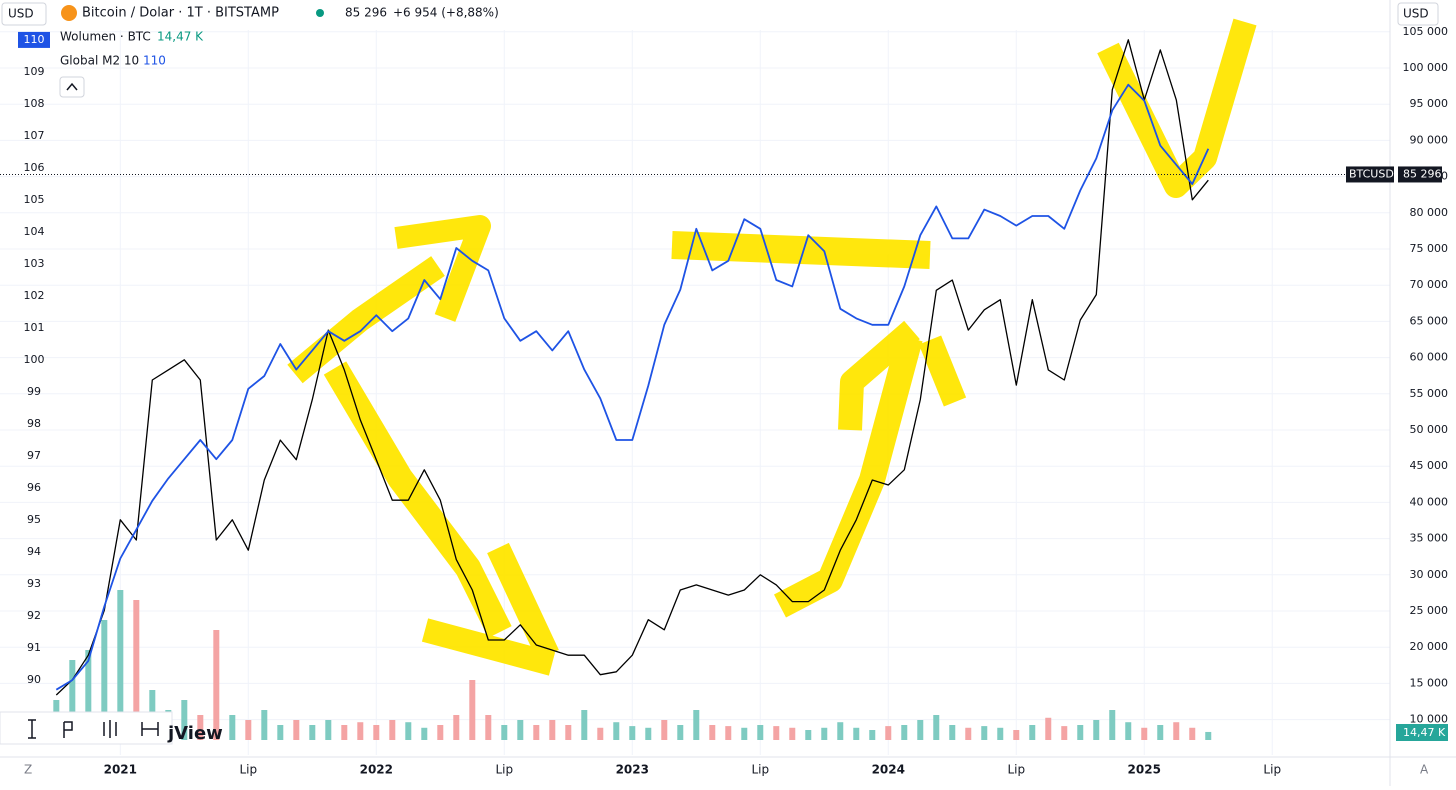  What do you see at coordinates (34, 423) in the screenshot?
I see `y-tick-label: 98` at bounding box center [34, 423].